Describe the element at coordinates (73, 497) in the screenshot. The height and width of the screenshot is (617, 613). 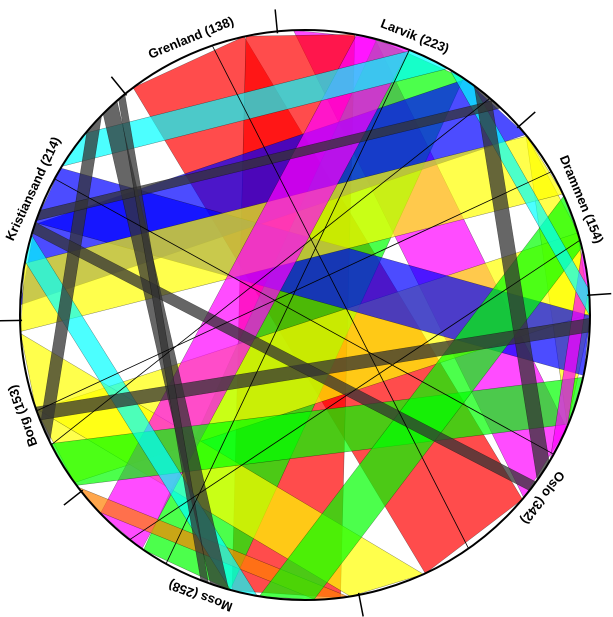
I see `segment-tick-borg` at that location.